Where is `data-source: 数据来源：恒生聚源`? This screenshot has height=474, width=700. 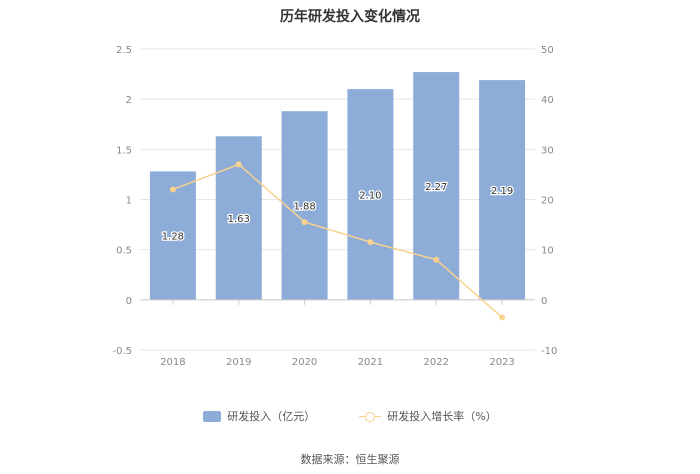 data-source: 数据来源：恒生聚源 is located at coordinates (350, 459).